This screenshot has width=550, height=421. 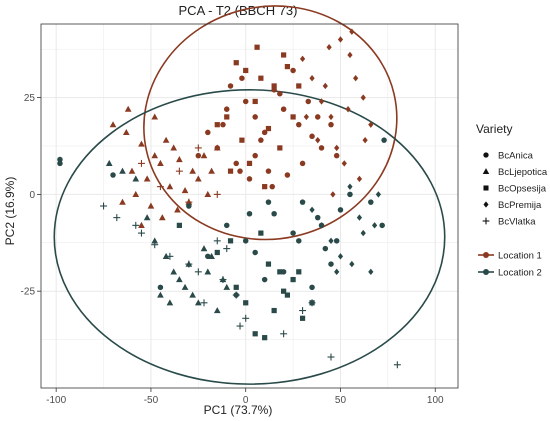 What do you see at coordinates (435, 400) in the screenshot?
I see `x-tick-label: 100` at bounding box center [435, 400].